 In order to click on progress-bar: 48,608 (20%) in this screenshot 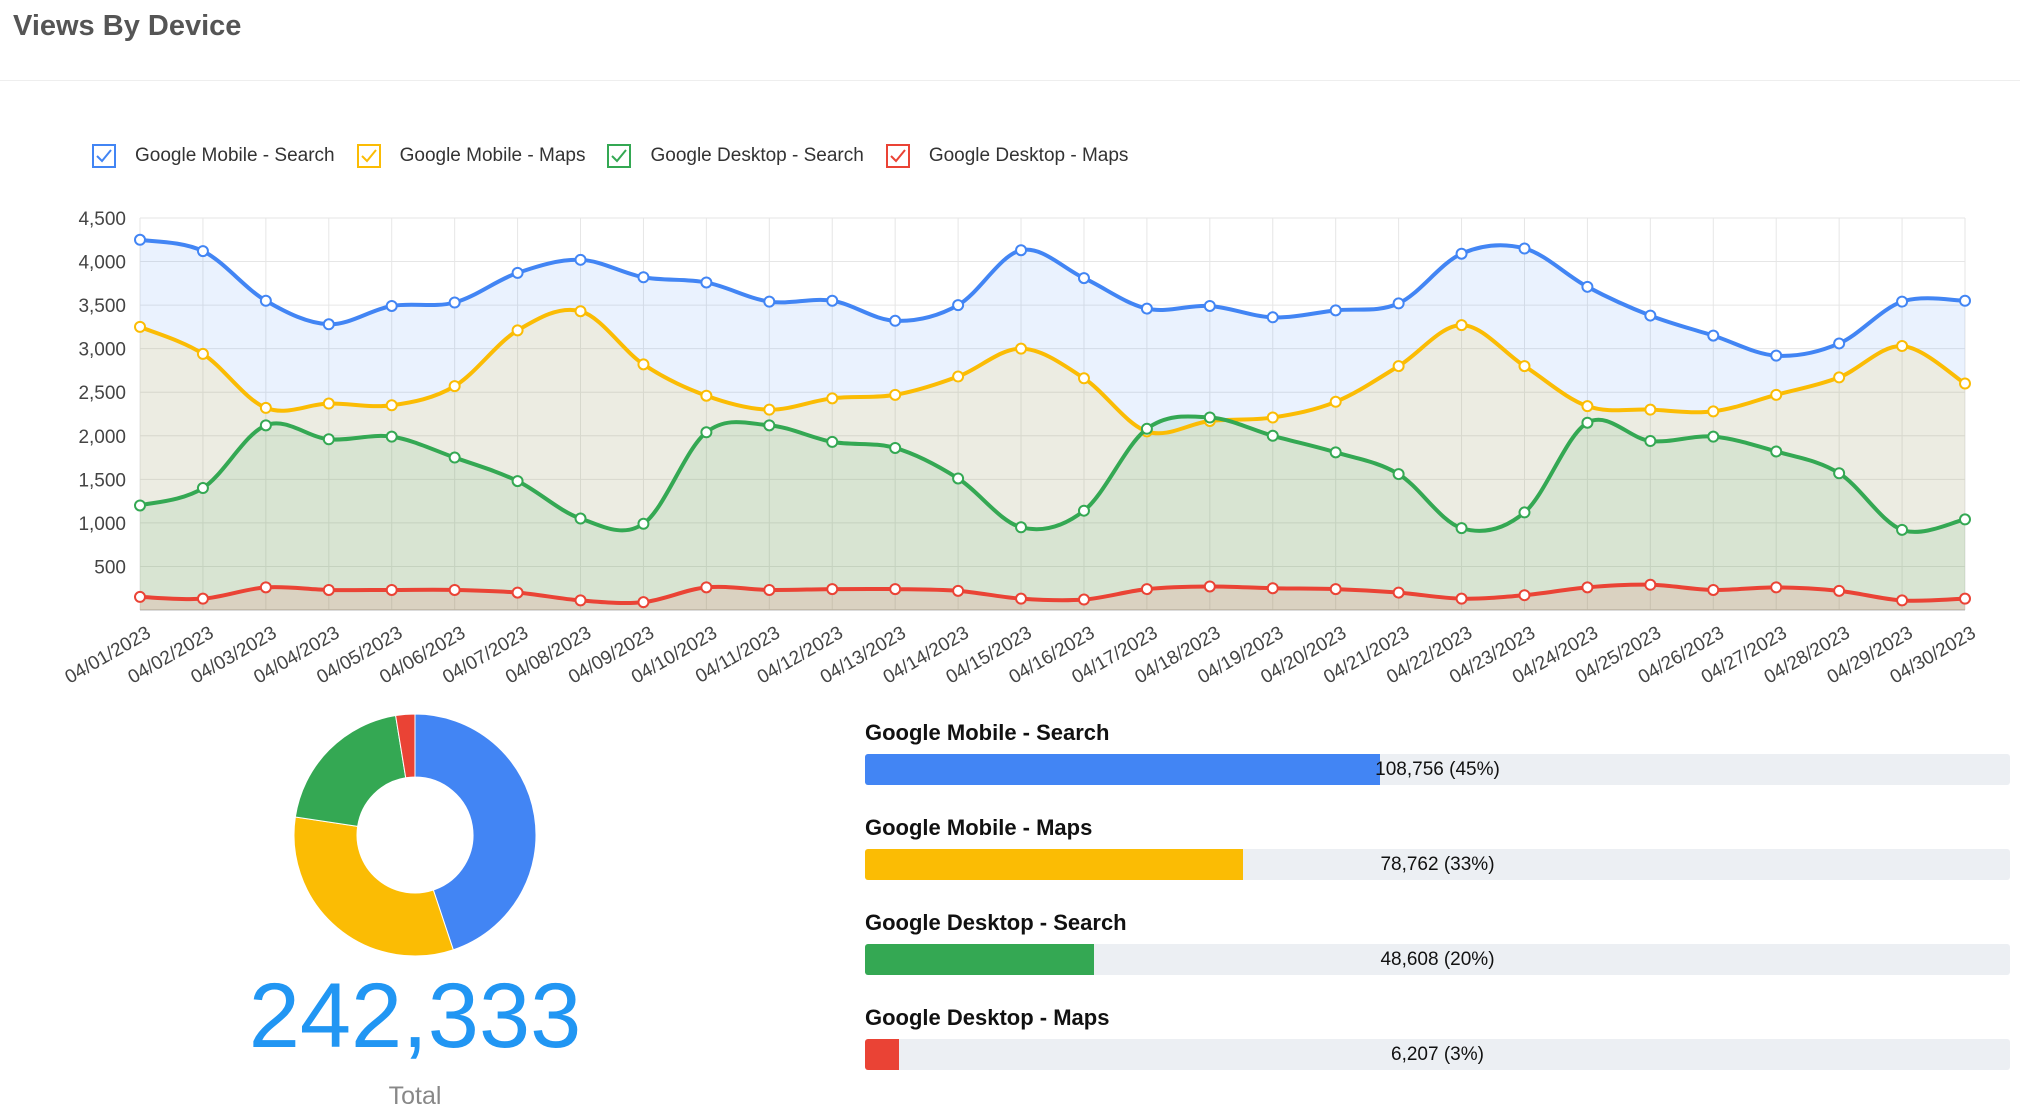, I will do `click(1437, 959)`.